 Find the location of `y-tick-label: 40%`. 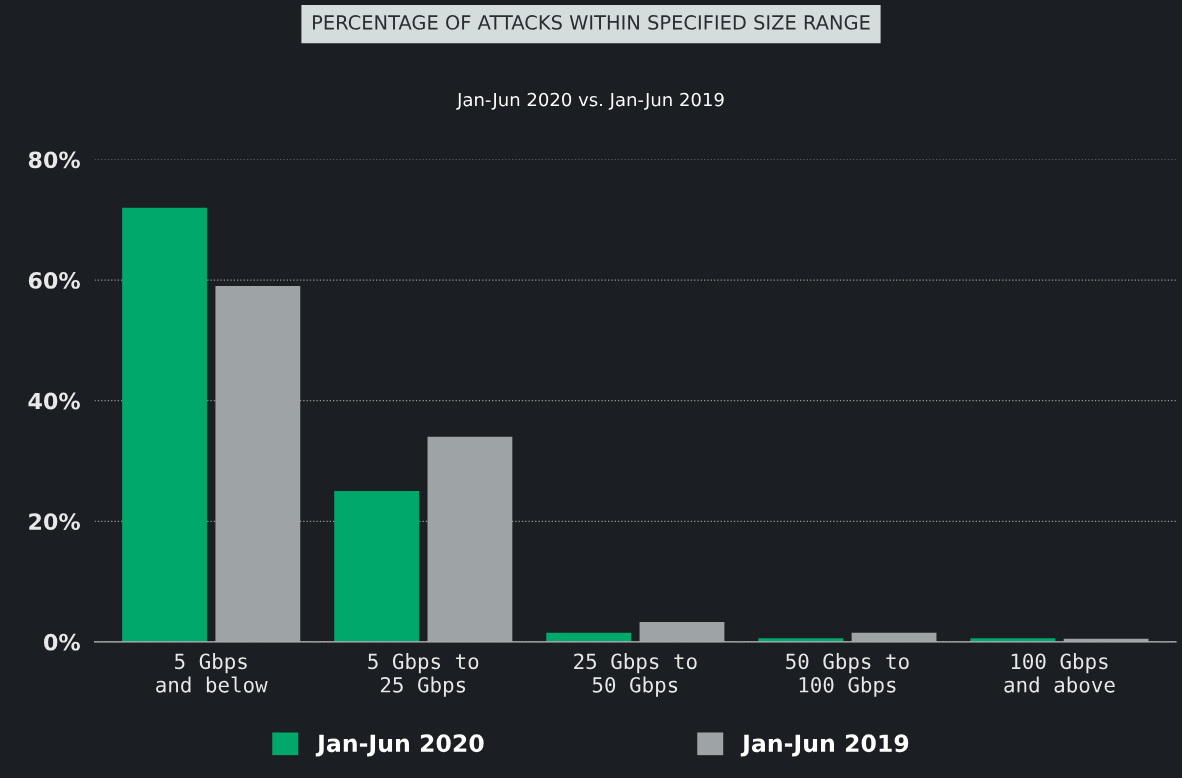

y-tick-label: 40% is located at coordinates (54, 401).